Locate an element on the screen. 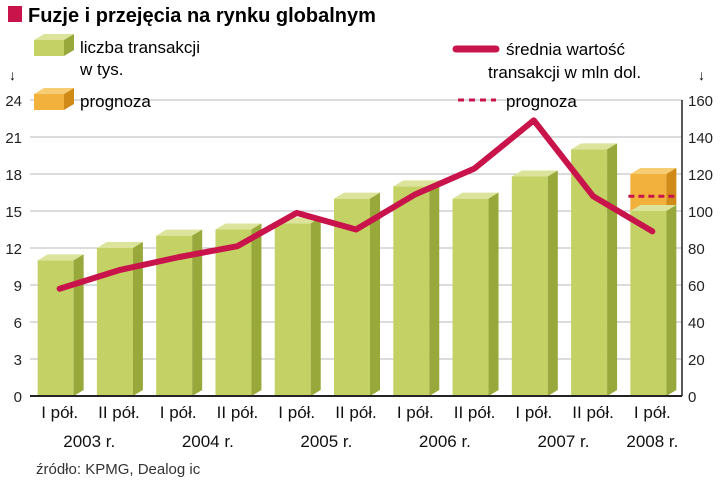 The width and height of the screenshot is (720, 480). left-tick-label: 0 is located at coordinates (18, 397).